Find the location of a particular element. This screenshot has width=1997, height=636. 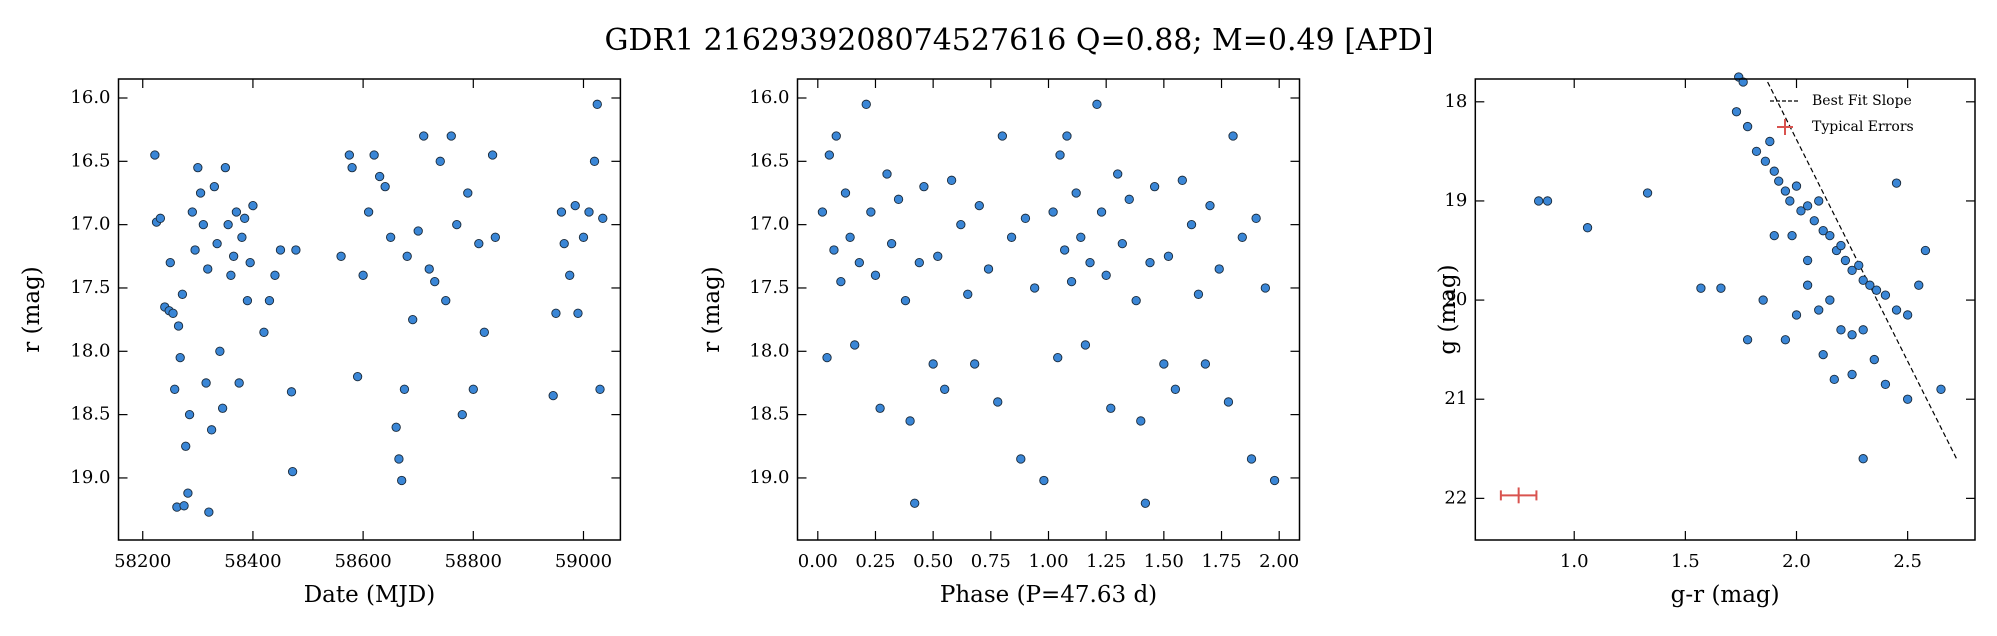

y-axis-label: g (mag) is located at coordinates (1448, 309).